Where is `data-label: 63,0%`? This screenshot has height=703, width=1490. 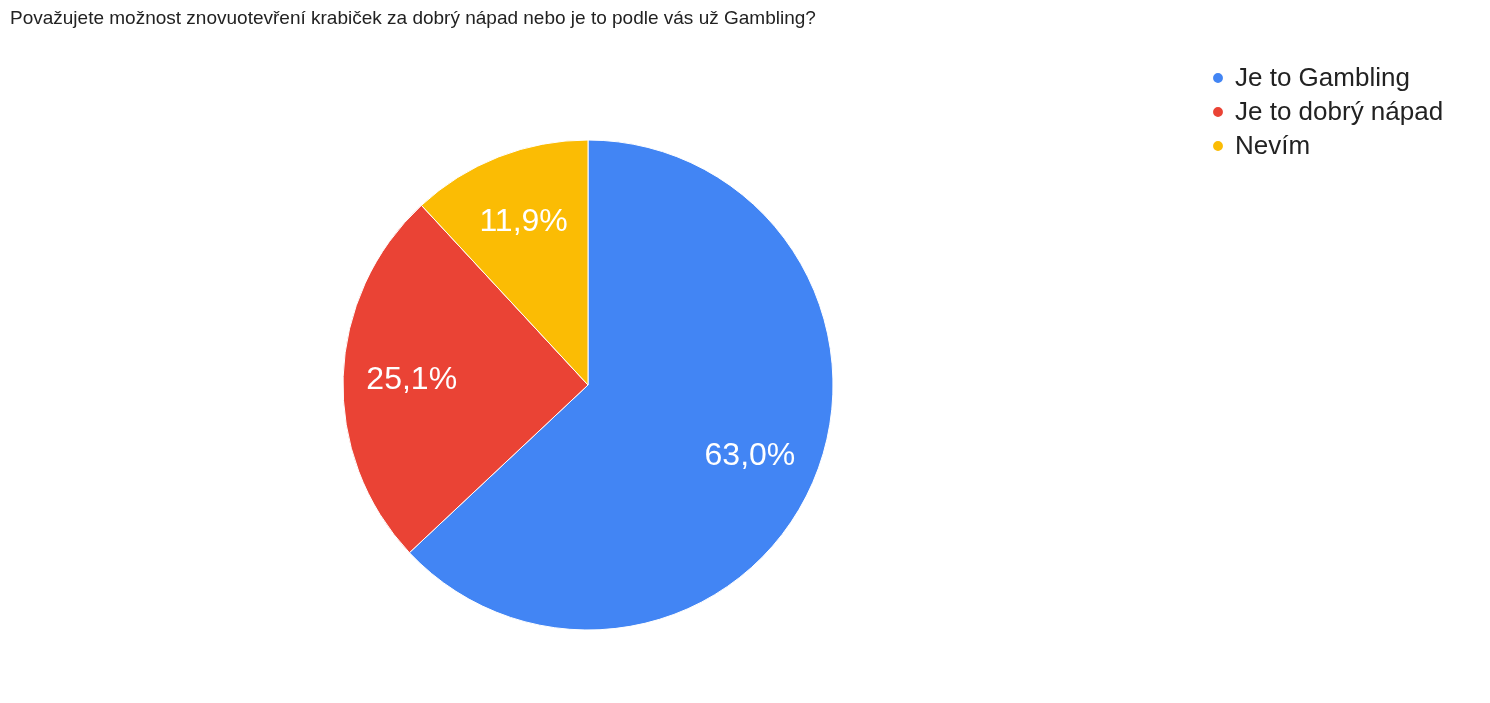 data-label: 63,0% is located at coordinates (750, 454).